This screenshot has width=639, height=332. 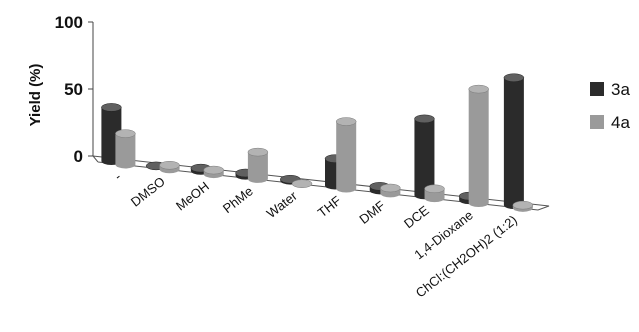 I want to click on category-label: PhMe, so click(x=238, y=199).